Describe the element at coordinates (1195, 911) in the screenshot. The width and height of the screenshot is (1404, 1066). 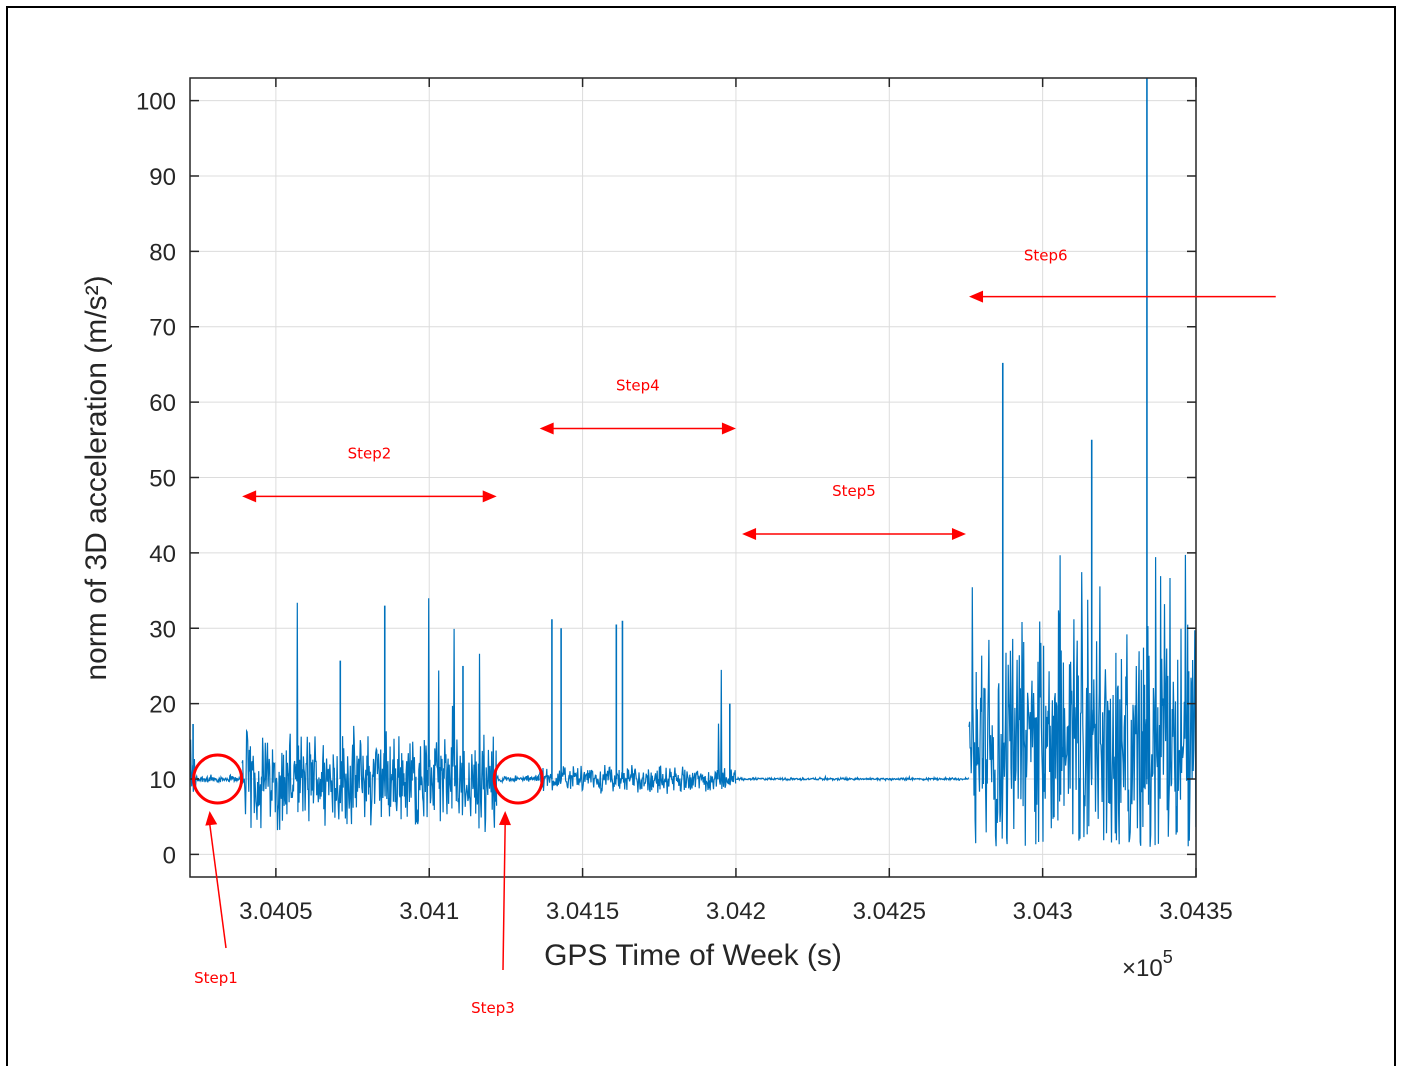
I see `x-tick-label: 3.0435` at that location.